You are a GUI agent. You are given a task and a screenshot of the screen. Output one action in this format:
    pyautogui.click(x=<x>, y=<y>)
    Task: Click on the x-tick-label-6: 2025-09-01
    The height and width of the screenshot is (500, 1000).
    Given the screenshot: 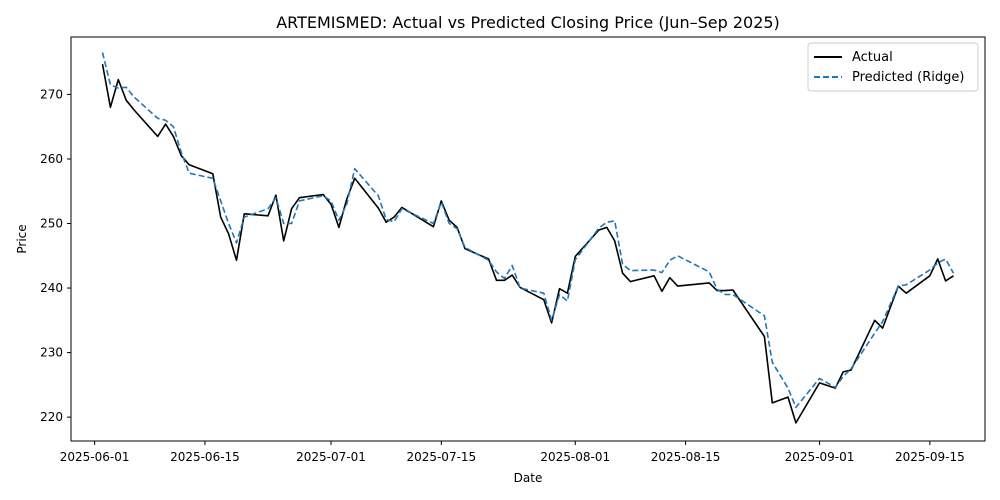 What is the action you would take?
    pyautogui.click(x=820, y=457)
    